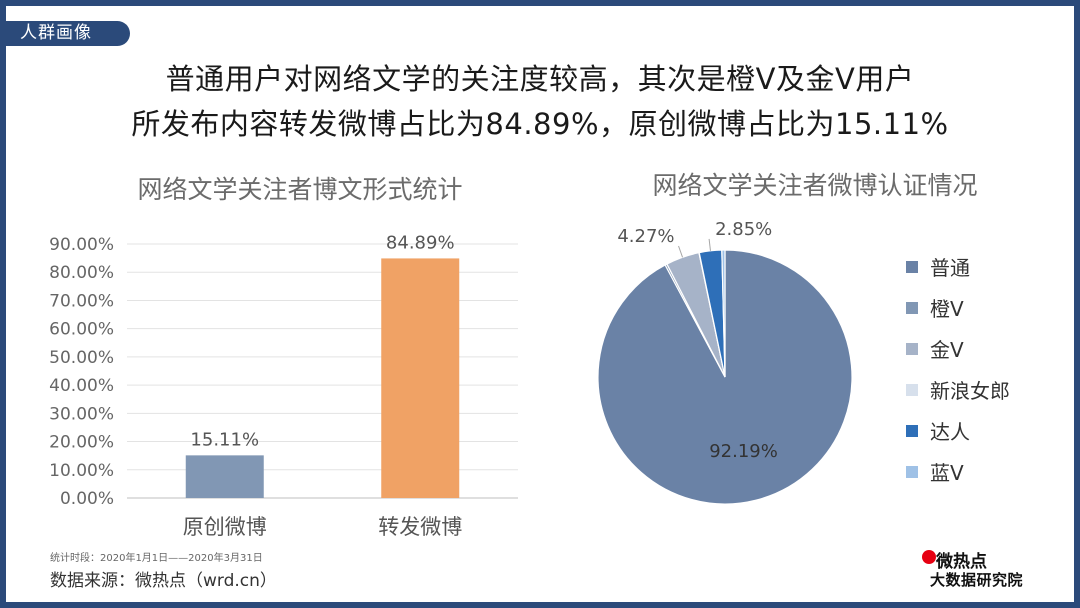 This screenshot has width=1080, height=608. Describe the element at coordinates (743, 451) in the screenshot. I see `pie-value-label: 92.19%` at that location.